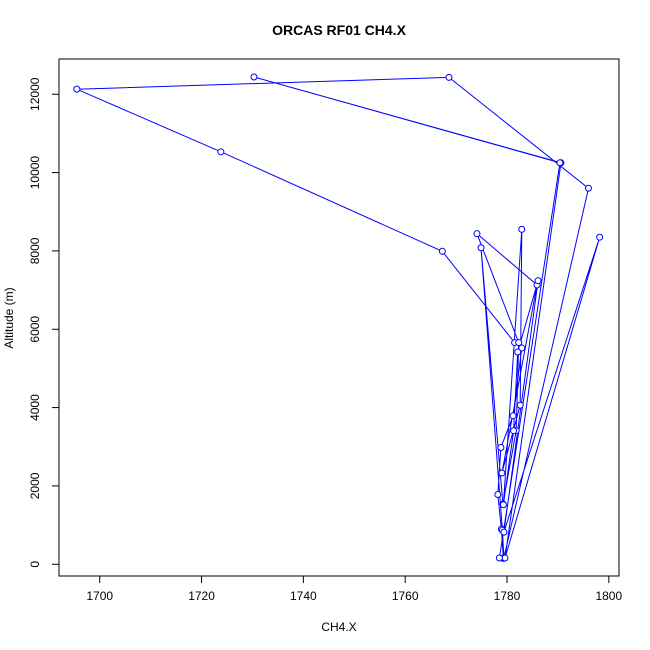  I want to click on y-axis-label: Altitude (m), so click(9, 317).